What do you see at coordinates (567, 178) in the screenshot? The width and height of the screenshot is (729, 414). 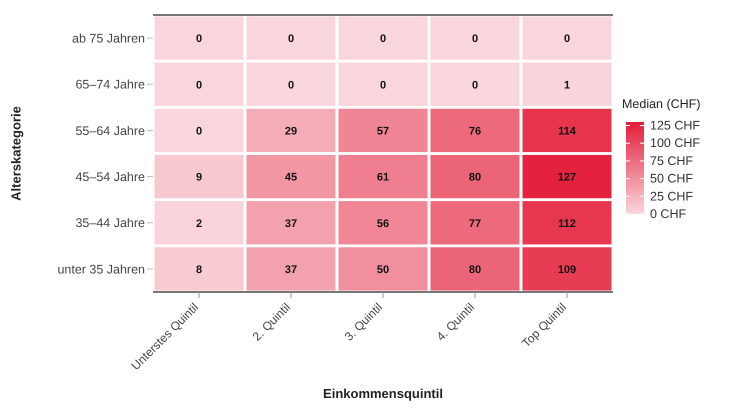 I see `data-label: 127` at bounding box center [567, 178].